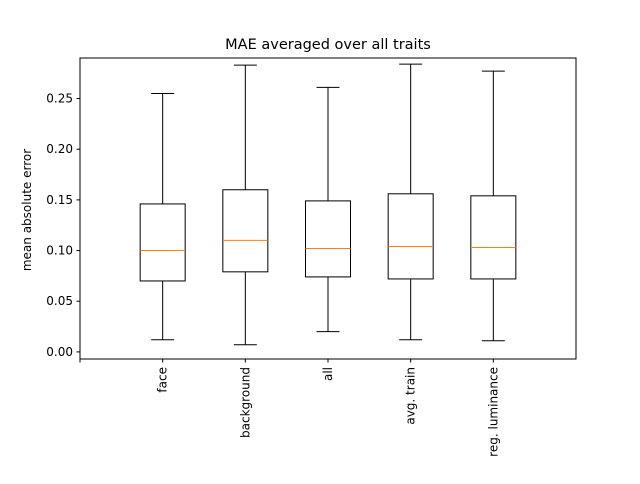 Image resolution: width=640 pixels, height=484 pixels. What do you see at coordinates (59, 301) in the screenshot?
I see `y-tick-label: 0.05` at bounding box center [59, 301].